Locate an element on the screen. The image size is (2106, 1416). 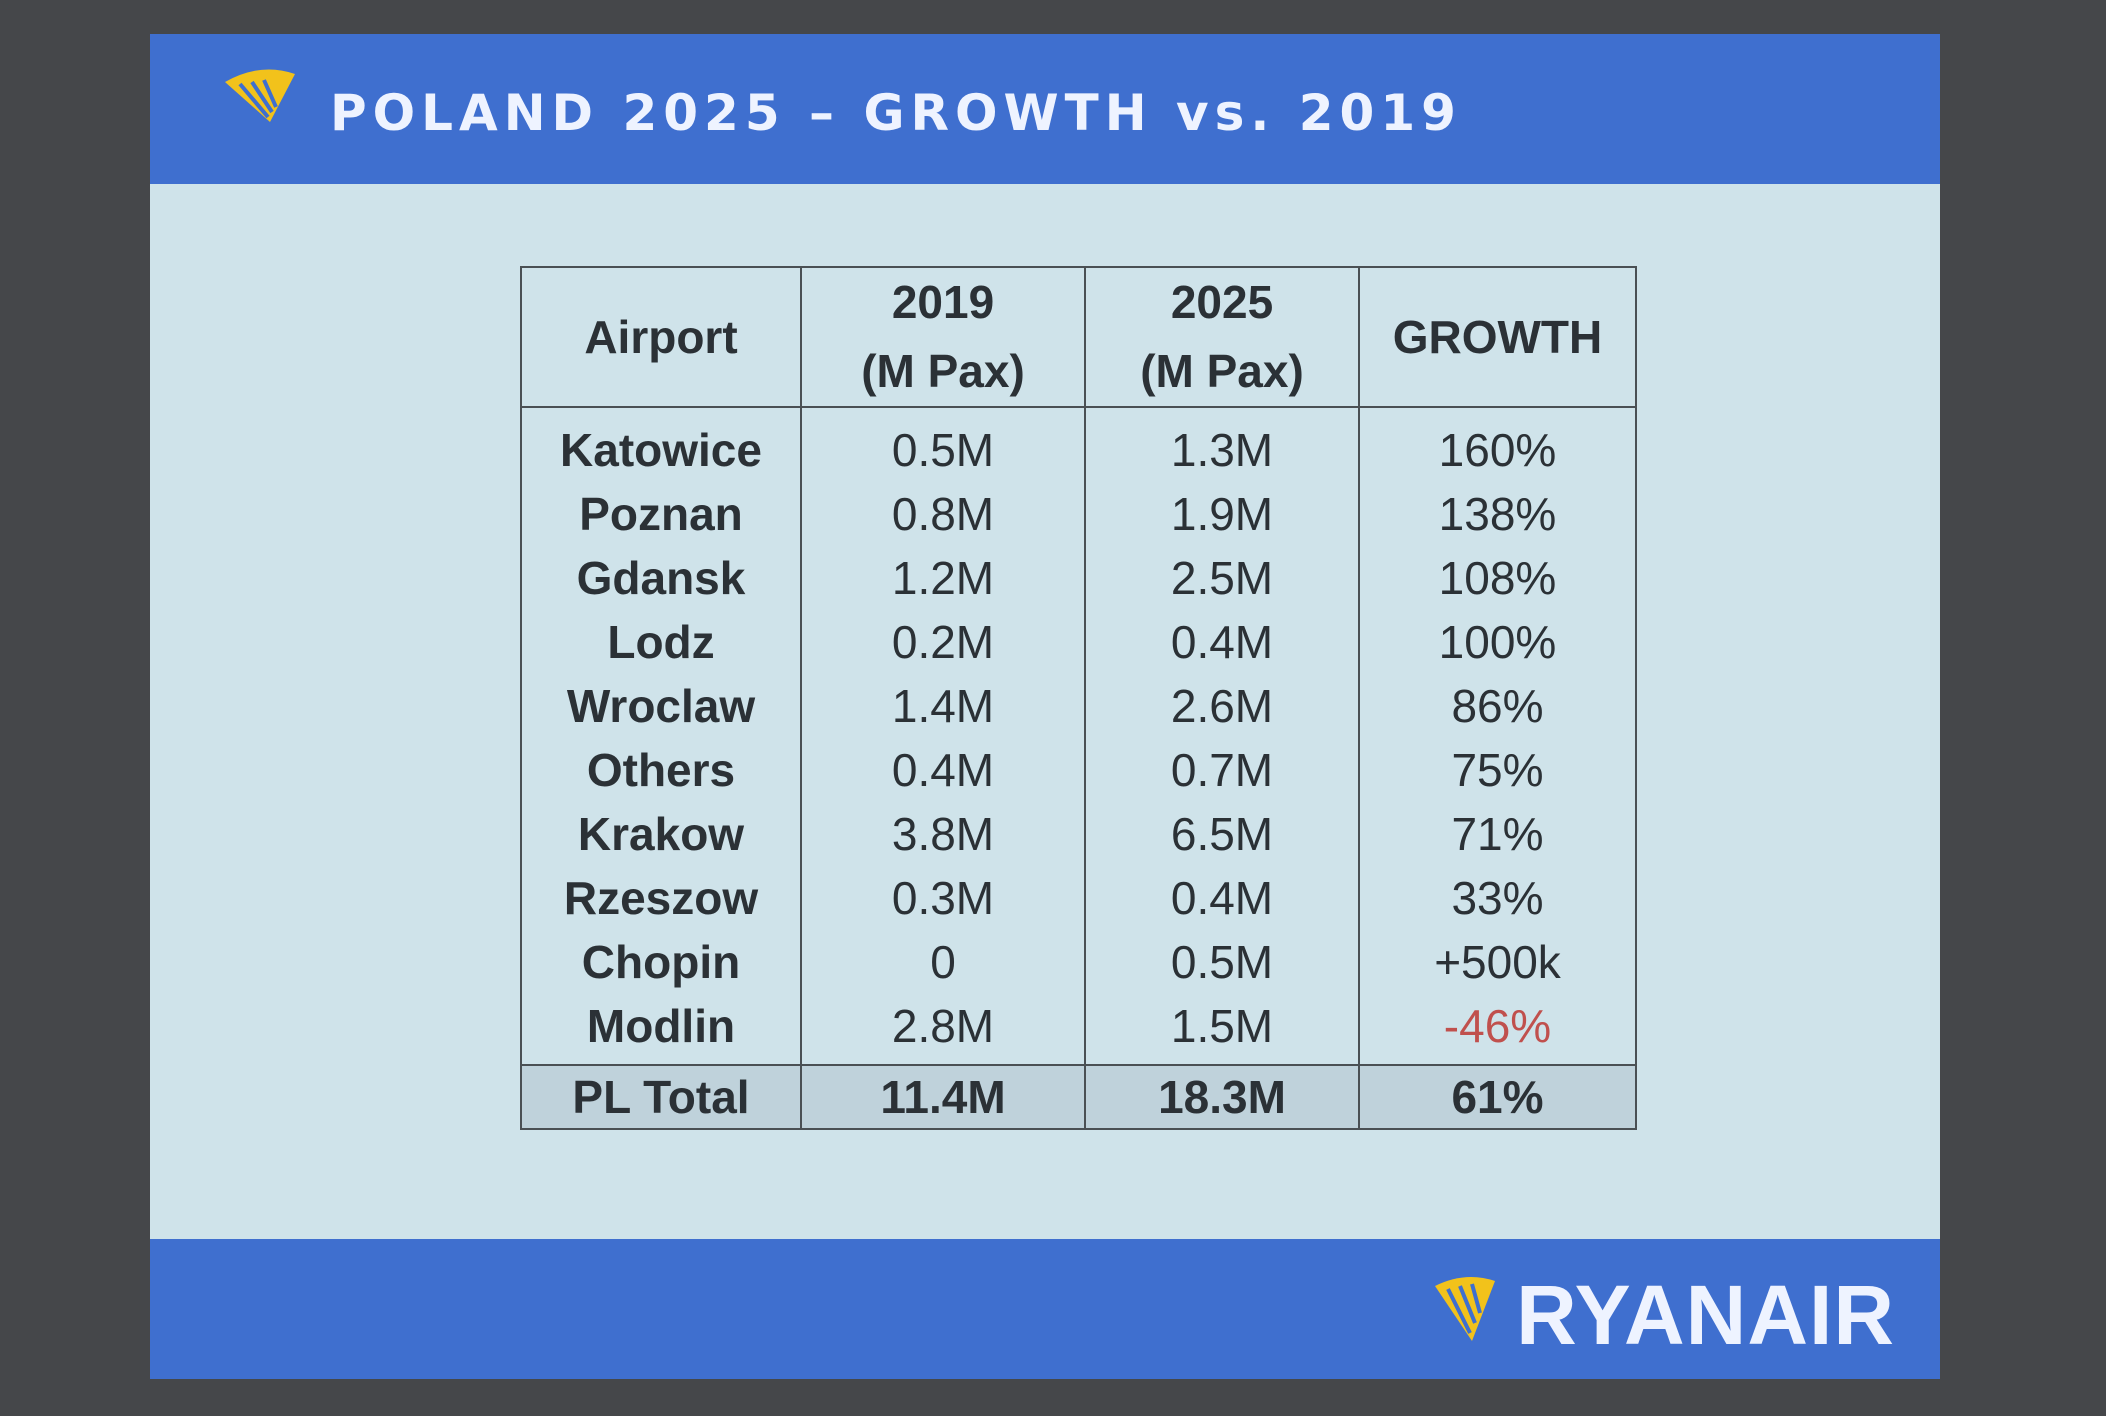
table-row: Katowice 0.5M 1.3M 160% is located at coordinates (1078, 444).